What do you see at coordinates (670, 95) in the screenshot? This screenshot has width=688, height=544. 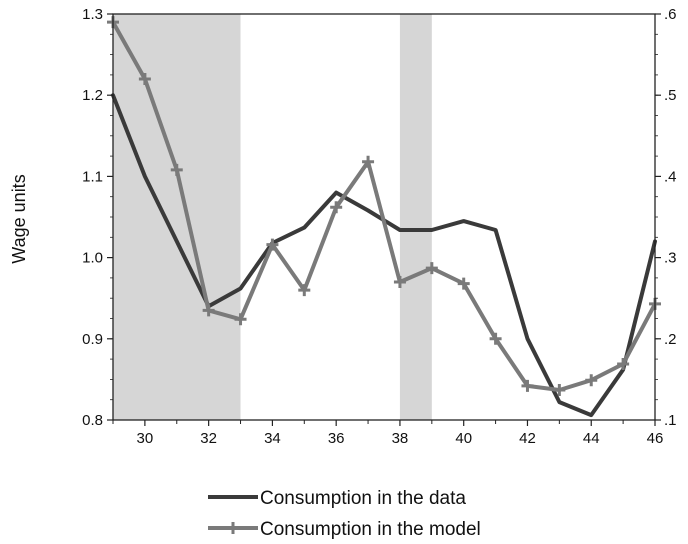 I see `y2-tick-label: .5` at bounding box center [670, 95].